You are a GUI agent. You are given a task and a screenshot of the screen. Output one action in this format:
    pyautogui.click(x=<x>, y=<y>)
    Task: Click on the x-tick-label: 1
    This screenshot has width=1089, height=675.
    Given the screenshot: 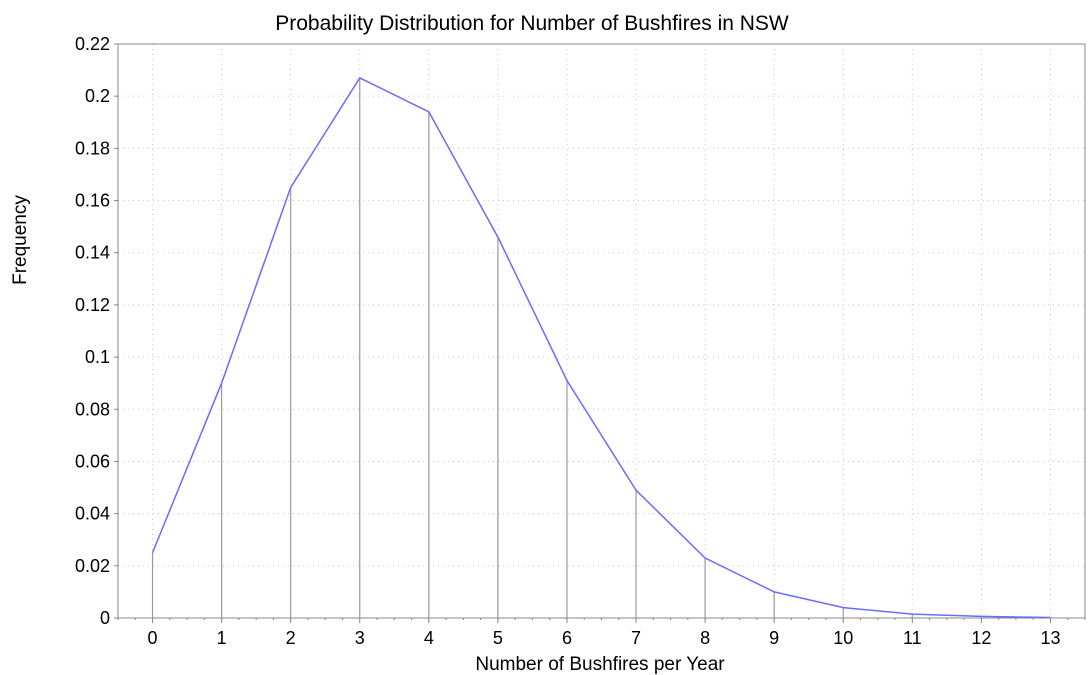 What is the action you would take?
    pyautogui.click(x=222, y=638)
    